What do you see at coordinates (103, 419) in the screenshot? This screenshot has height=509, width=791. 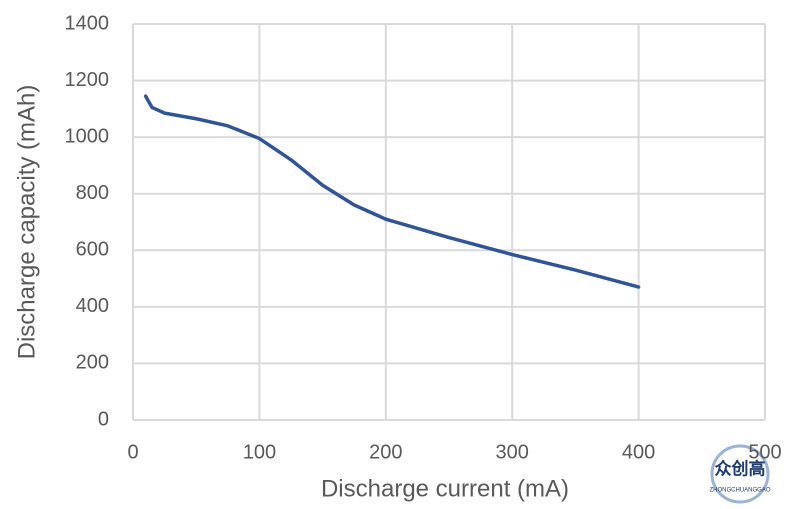 I see `y-tick-label: 0` at bounding box center [103, 419].